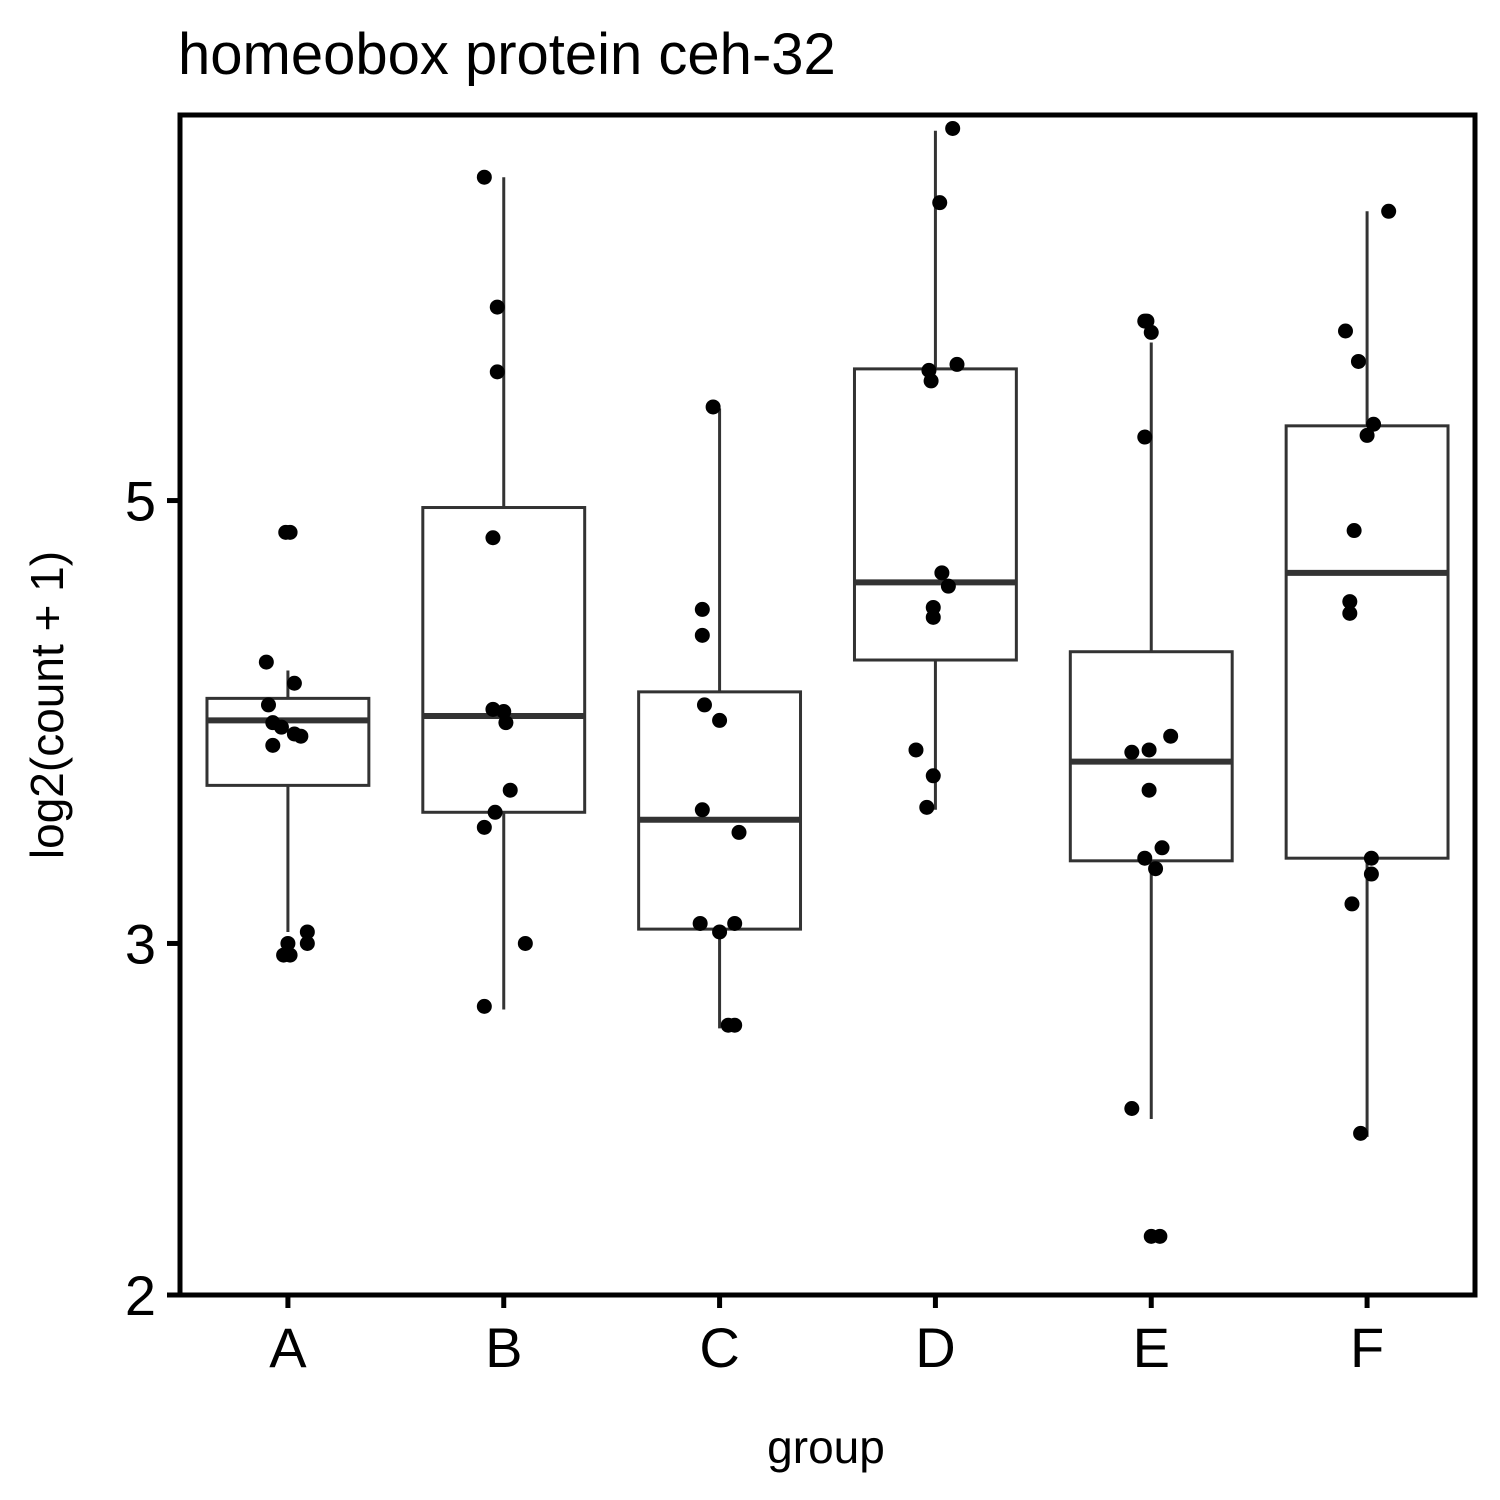  Describe the element at coordinates (1367, 1347) in the screenshot. I see `x-tick-label: F` at that location.